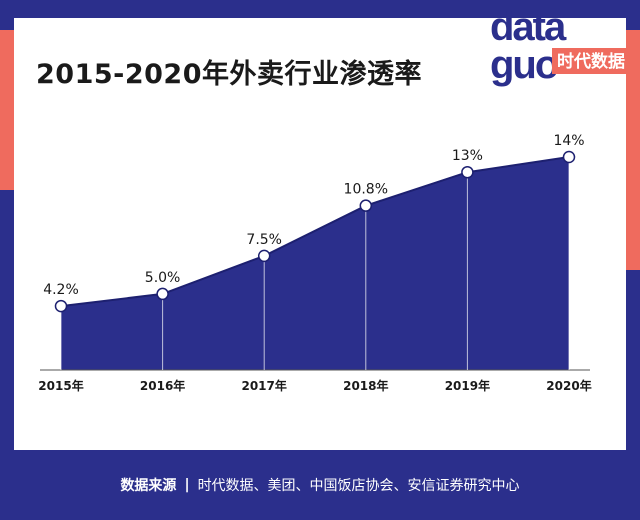 The image size is (640, 520). Describe the element at coordinates (366, 190) in the screenshot. I see `data-label: 10.8%` at that location.